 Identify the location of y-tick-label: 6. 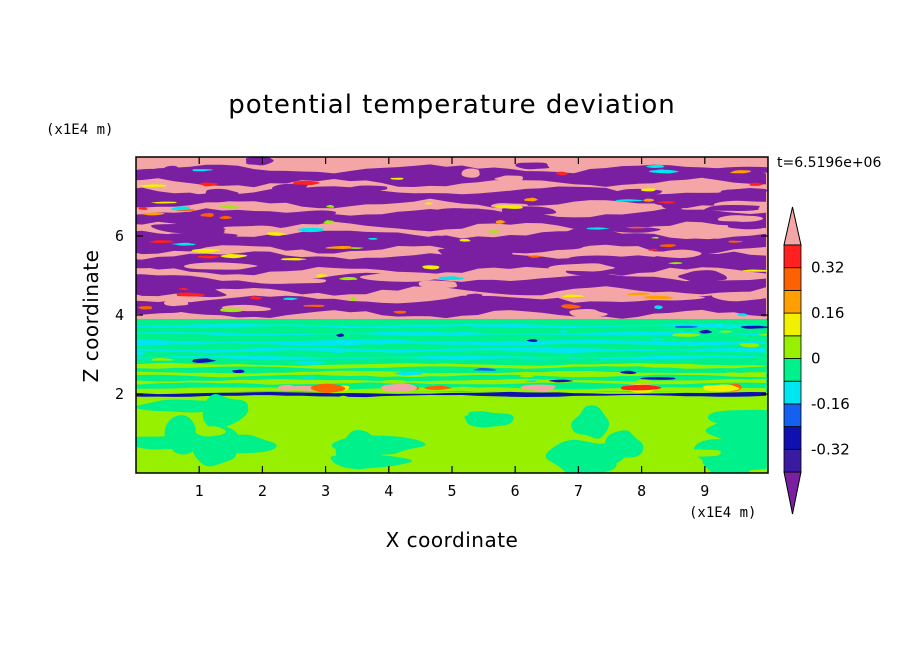
(119, 236).